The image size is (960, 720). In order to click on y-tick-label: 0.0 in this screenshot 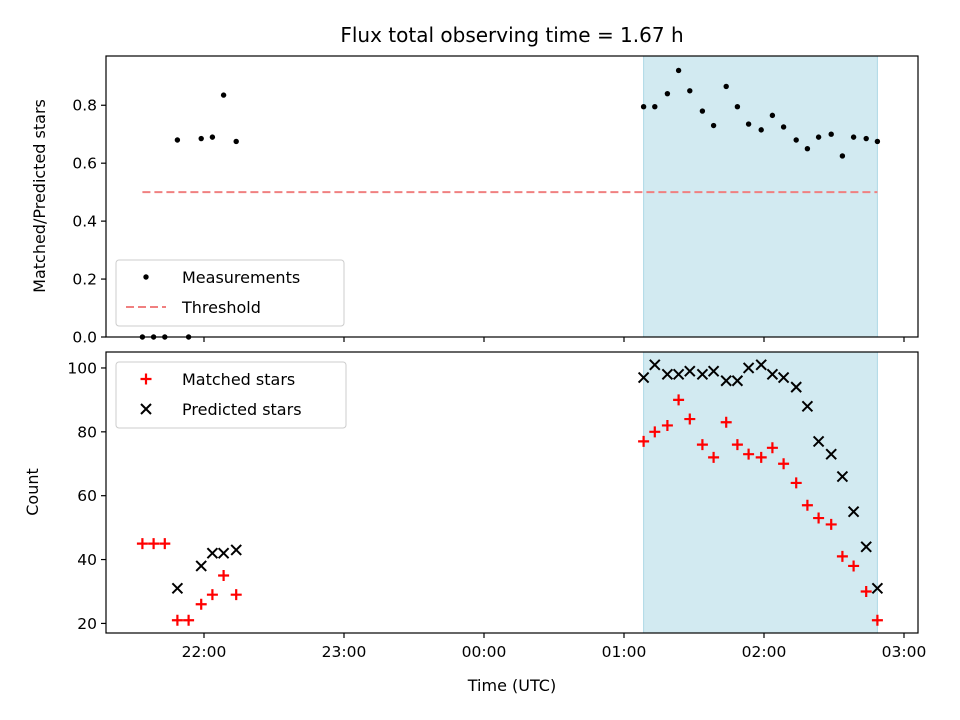, I will do `click(84, 338)`.